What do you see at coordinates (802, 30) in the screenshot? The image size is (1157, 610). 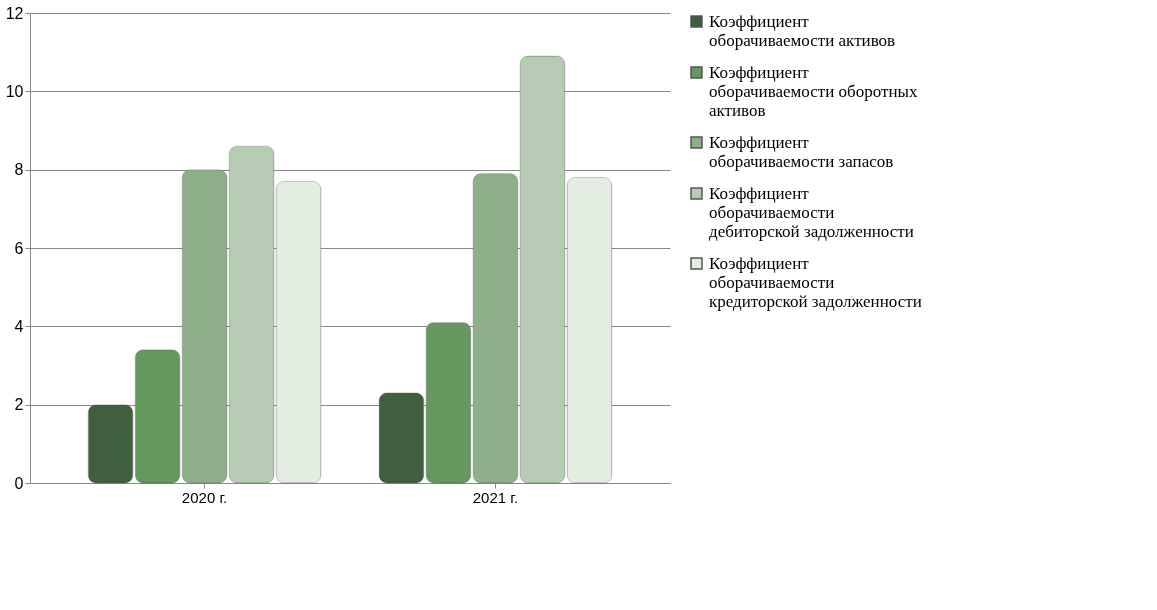 I see `legend-label: Коэффициент оборачиваемости активов` at bounding box center [802, 30].